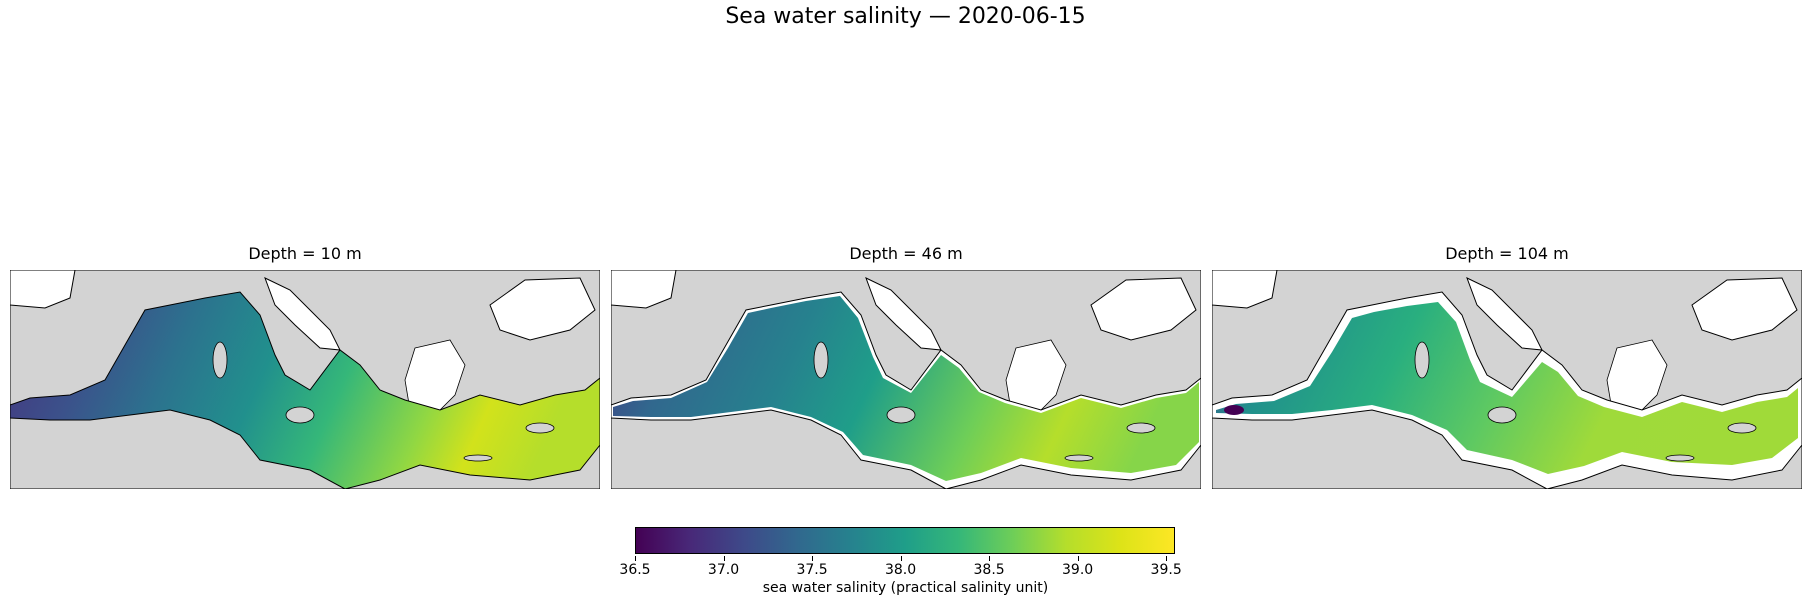 The height and width of the screenshot is (608, 1811). What do you see at coordinates (1234, 410) in the screenshot?
I see `alboran-low-salinity` at bounding box center [1234, 410].